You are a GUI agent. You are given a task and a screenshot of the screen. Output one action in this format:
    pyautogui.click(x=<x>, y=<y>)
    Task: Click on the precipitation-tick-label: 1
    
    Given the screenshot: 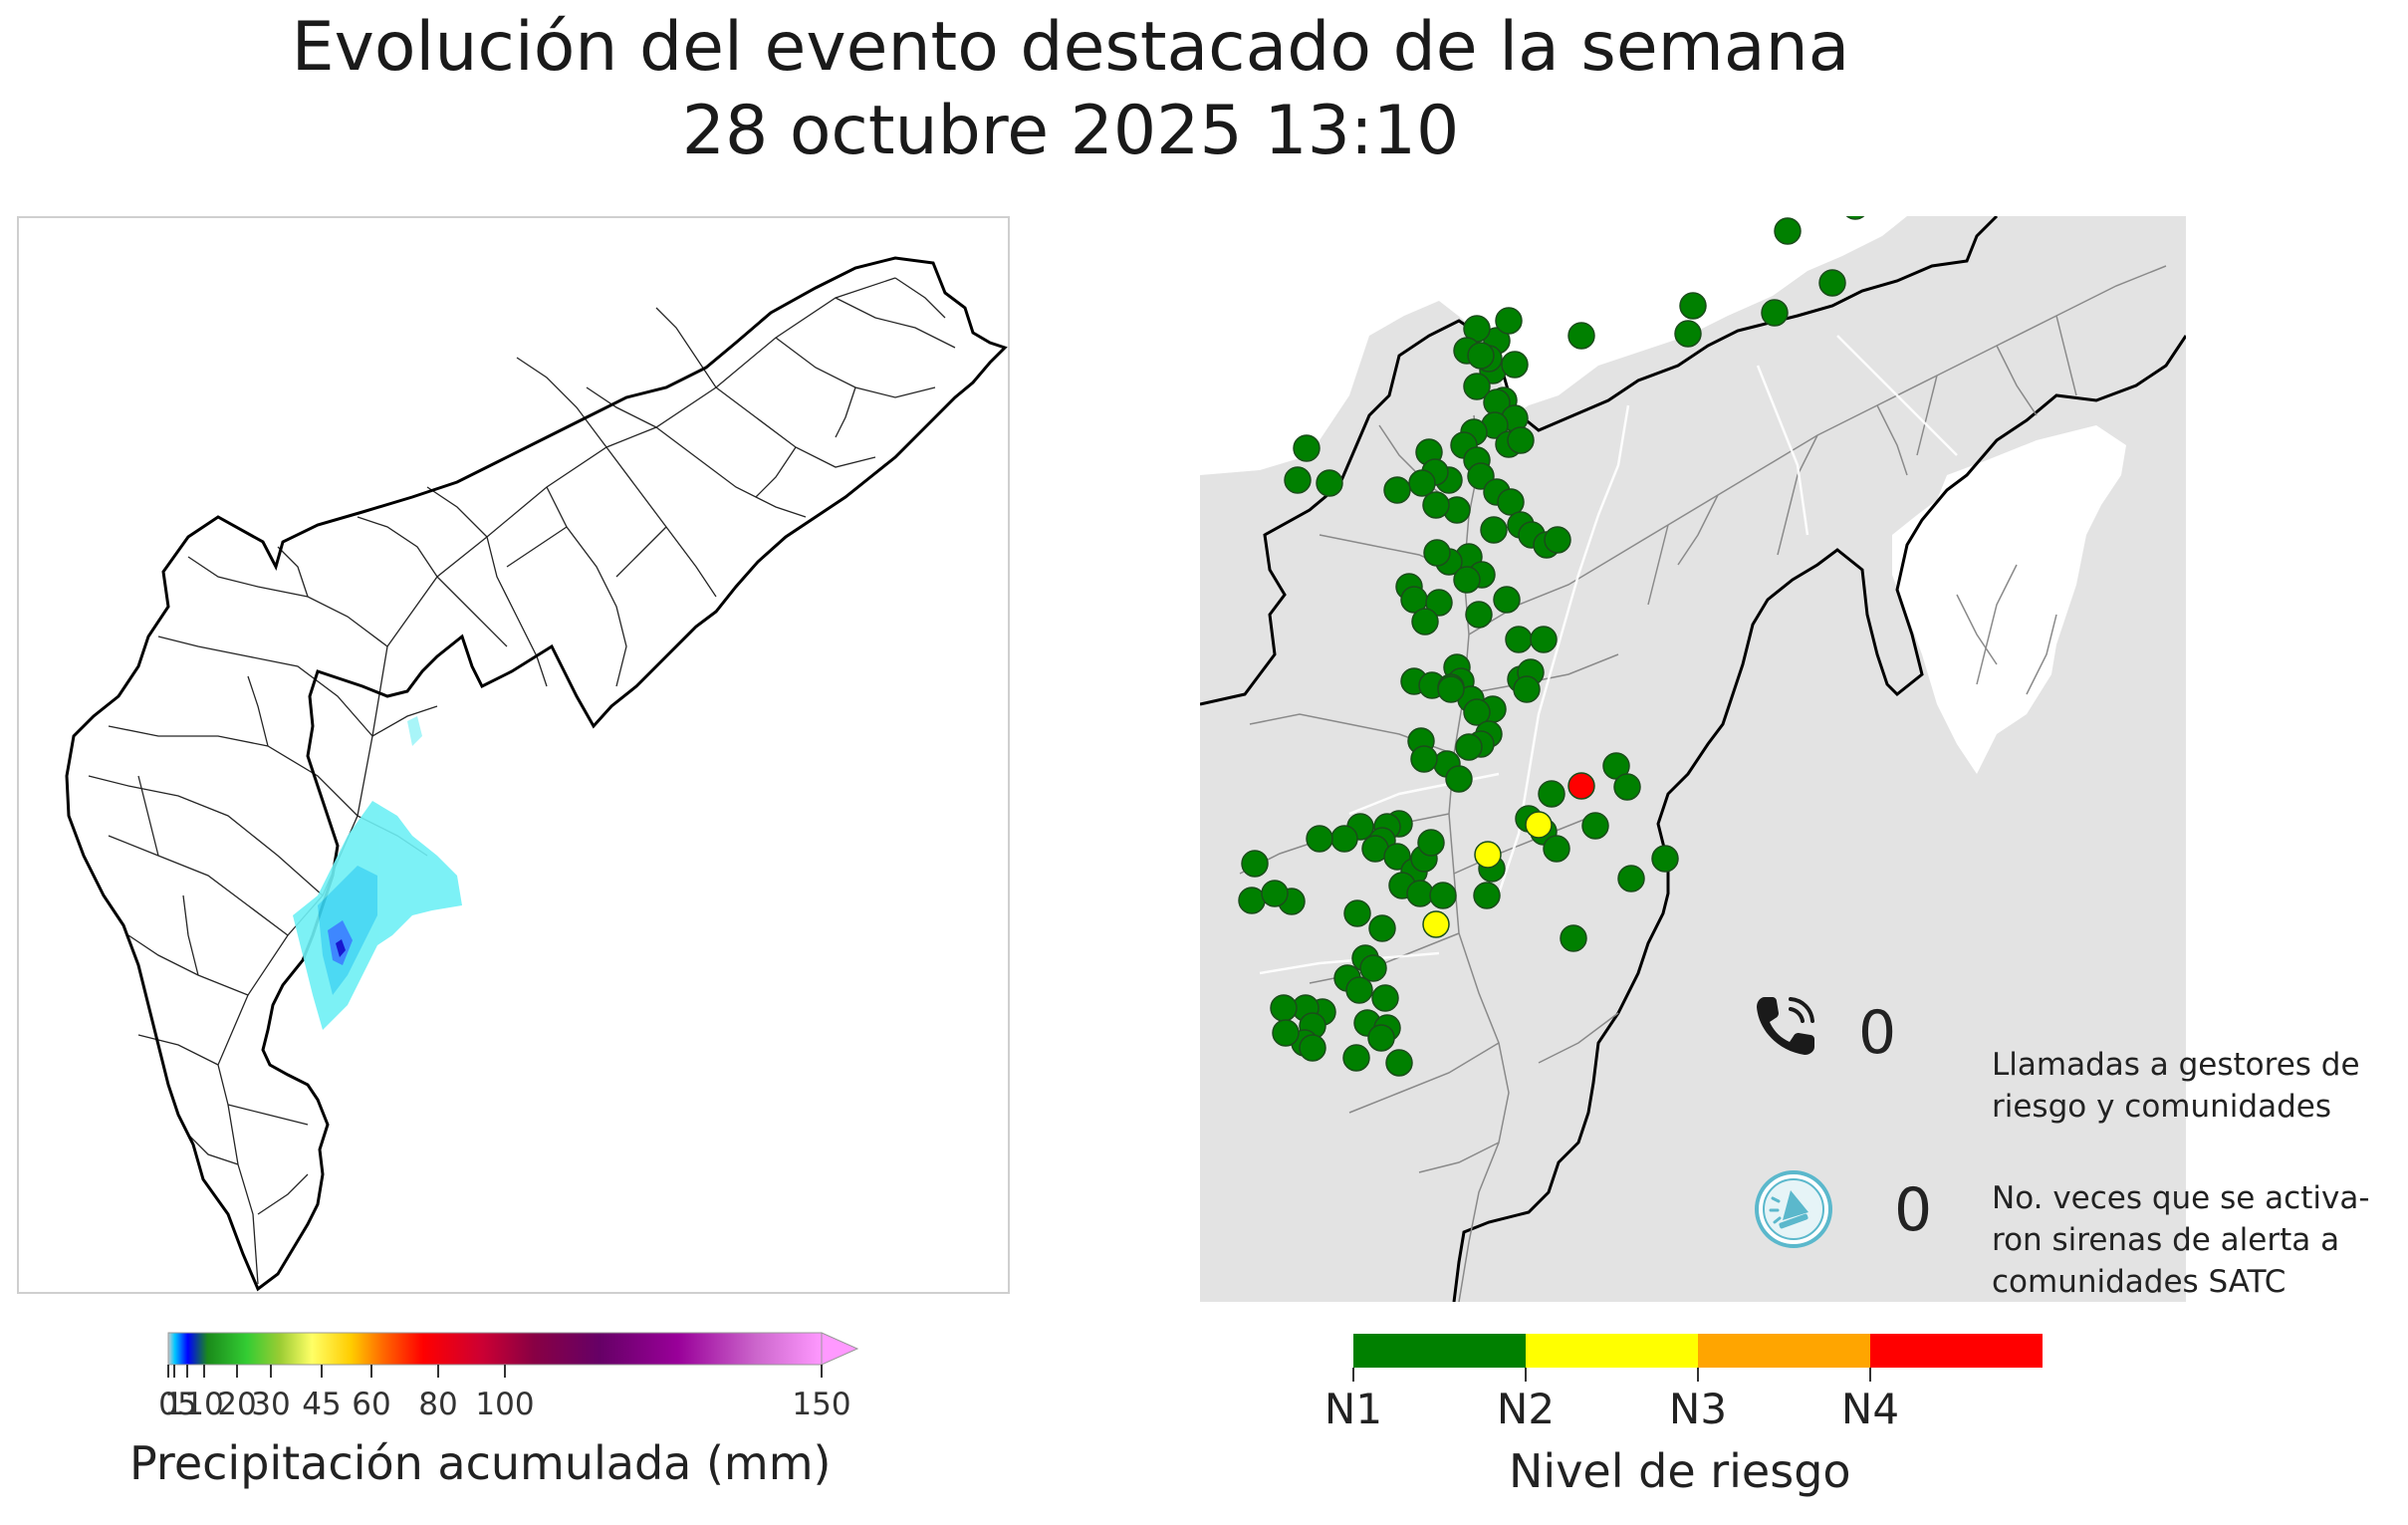 What is the action you would take?
    pyautogui.click(x=174, y=1404)
    